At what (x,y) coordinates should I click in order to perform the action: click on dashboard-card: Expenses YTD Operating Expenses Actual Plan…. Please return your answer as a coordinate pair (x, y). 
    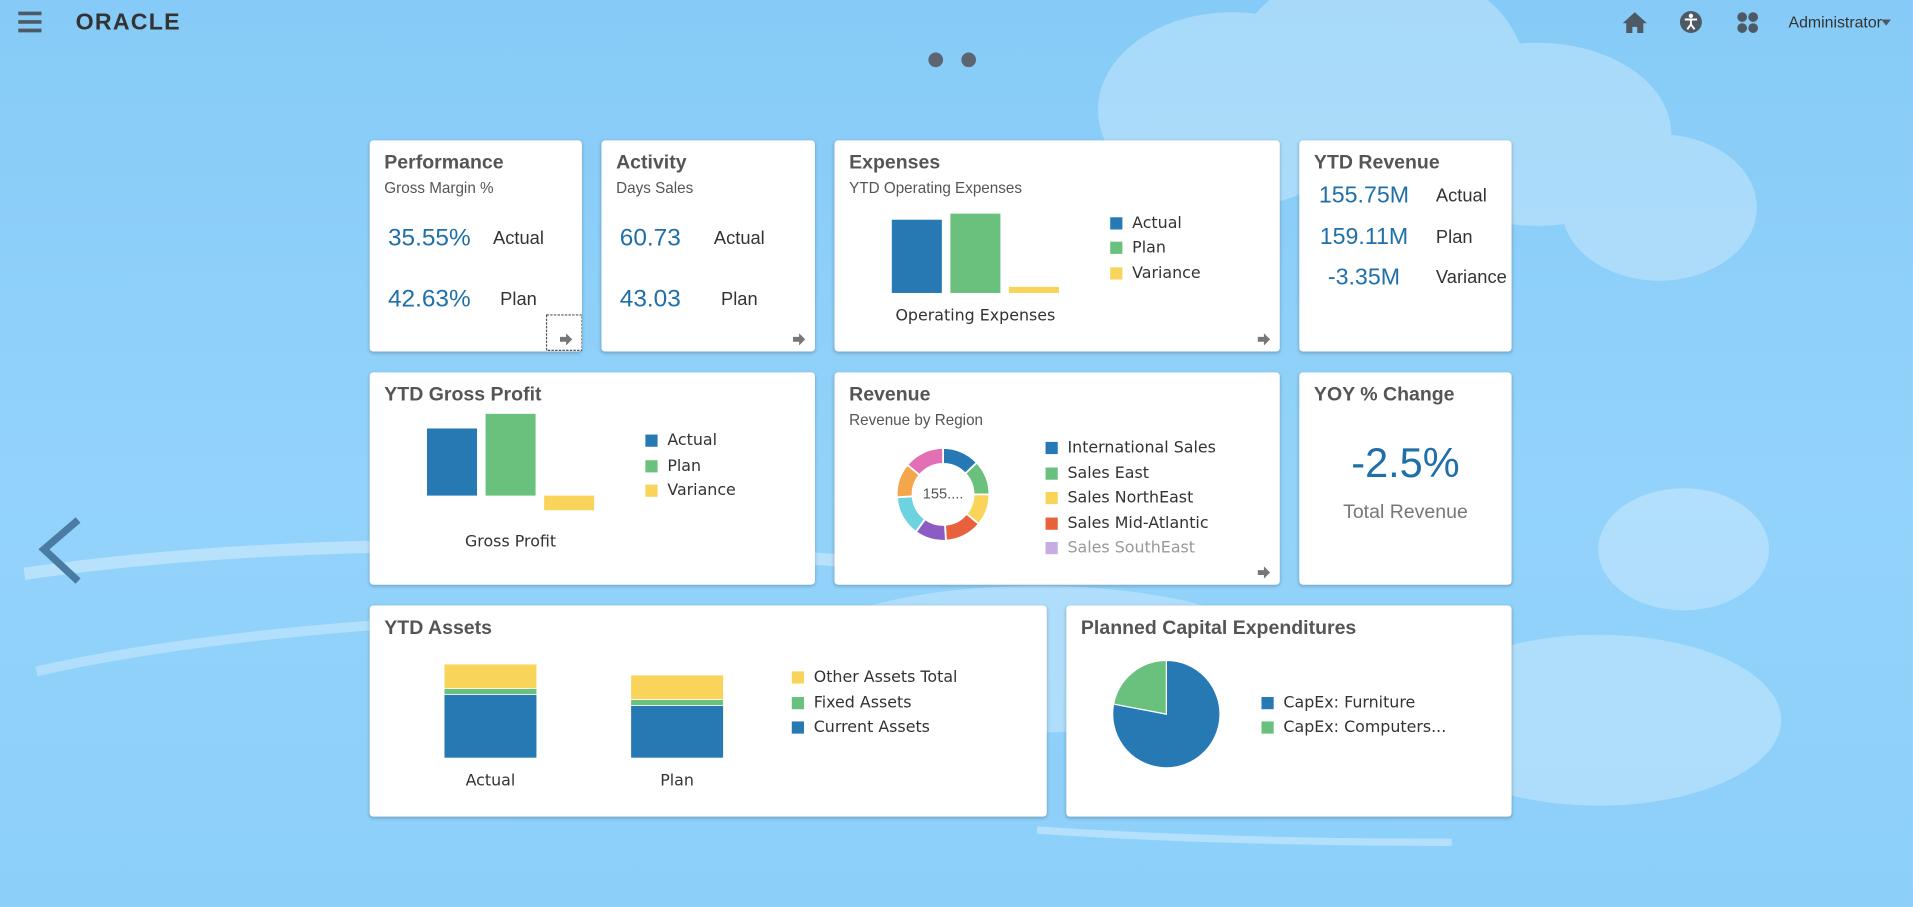
    Looking at the image, I should click on (1057, 246).